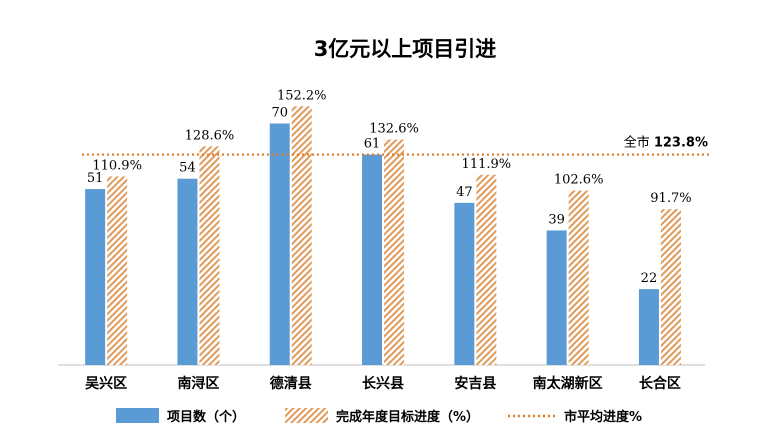 The height and width of the screenshot is (443, 768). What do you see at coordinates (95, 178) in the screenshot?
I see `data-label-project-count: 51` at bounding box center [95, 178].